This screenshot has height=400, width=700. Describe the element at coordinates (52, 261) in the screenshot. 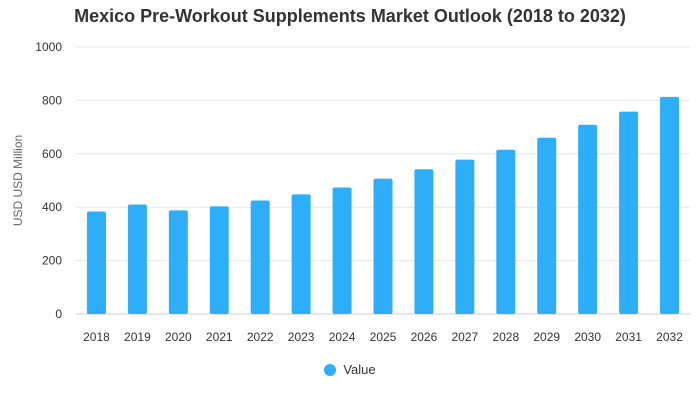

I see `y-tick-label: 200` at that location.